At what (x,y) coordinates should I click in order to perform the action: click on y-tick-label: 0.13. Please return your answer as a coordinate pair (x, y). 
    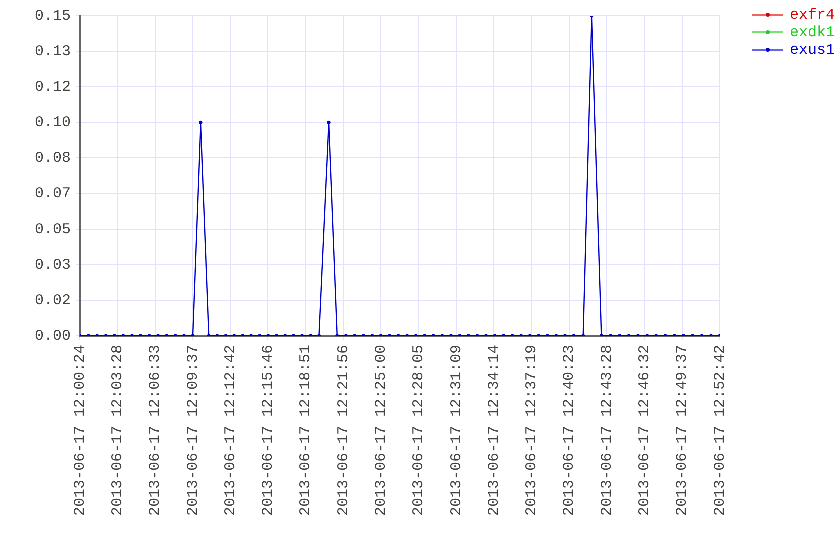
    Looking at the image, I should click on (52, 52).